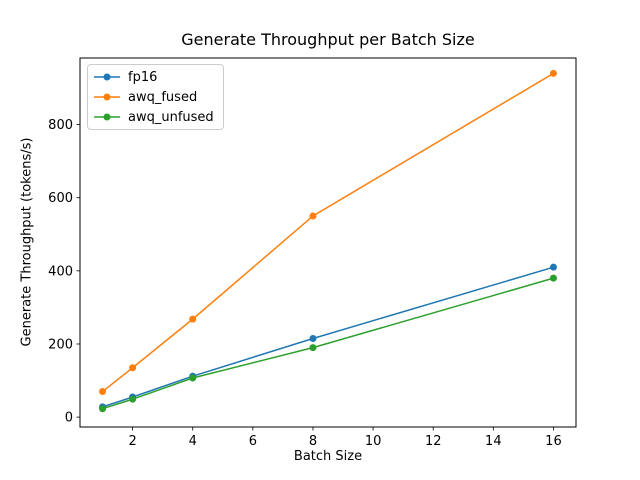  What do you see at coordinates (60, 344) in the screenshot?
I see `y-tick-label: 200` at bounding box center [60, 344].